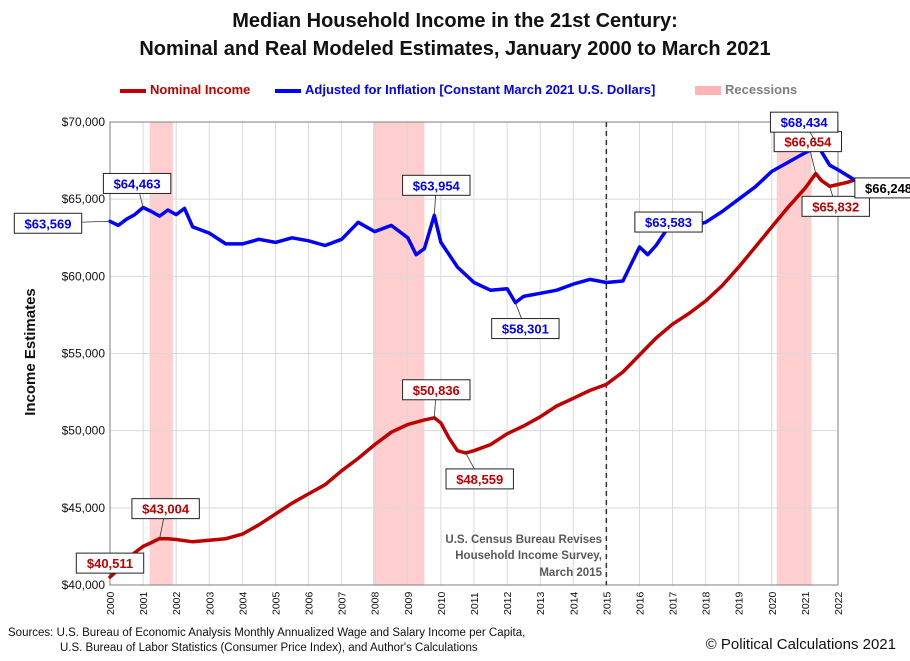  What do you see at coordinates (808, 152) in the screenshot?
I see `annotation-label: $66,654` at bounding box center [808, 152].